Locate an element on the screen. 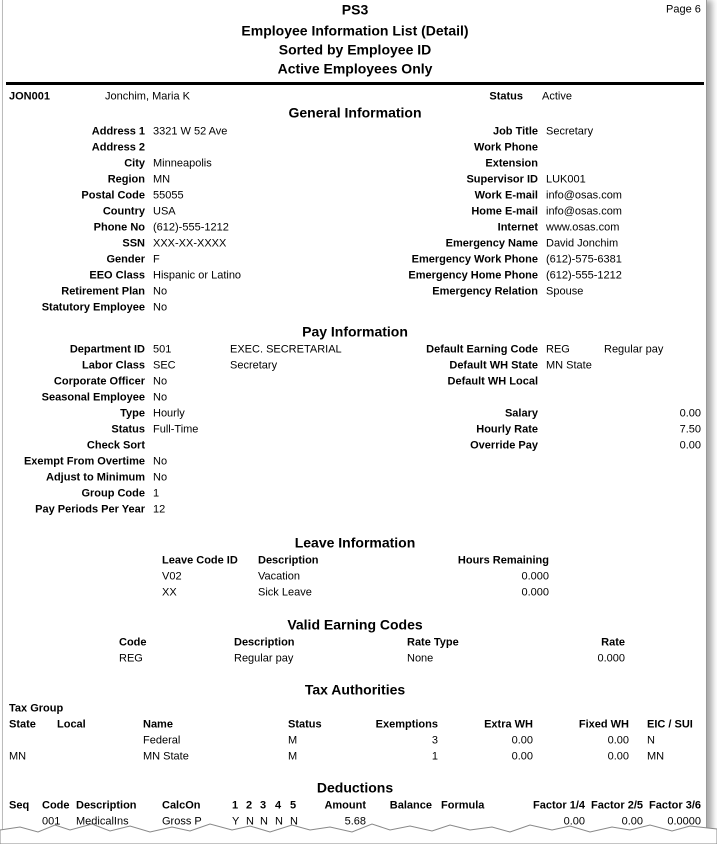 The height and width of the screenshot is (844, 717). field-value: Full-Time is located at coordinates (176, 429).